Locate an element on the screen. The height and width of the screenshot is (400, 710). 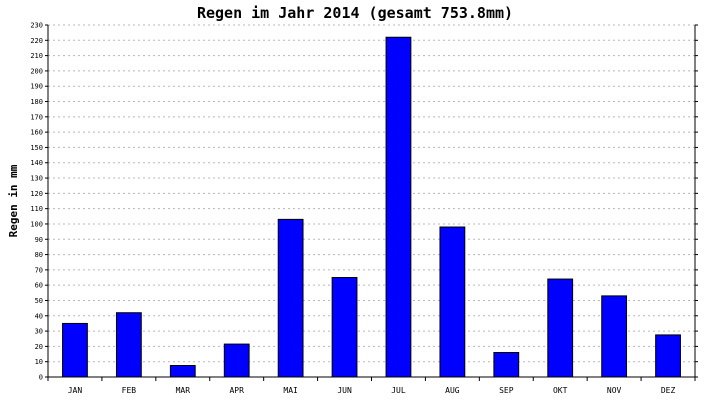
y-tick-label: 190 is located at coordinates (36, 87).